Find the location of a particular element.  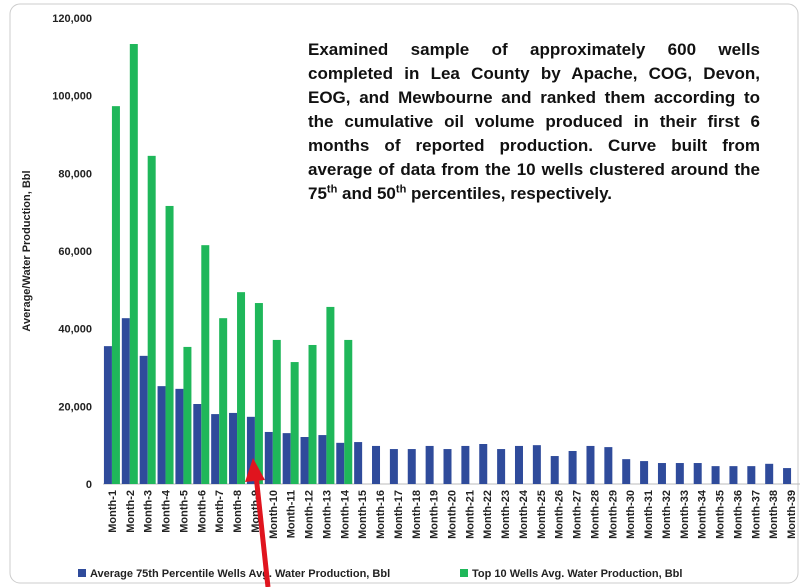

y-tick-label: 120,000 is located at coordinates (72, 19).